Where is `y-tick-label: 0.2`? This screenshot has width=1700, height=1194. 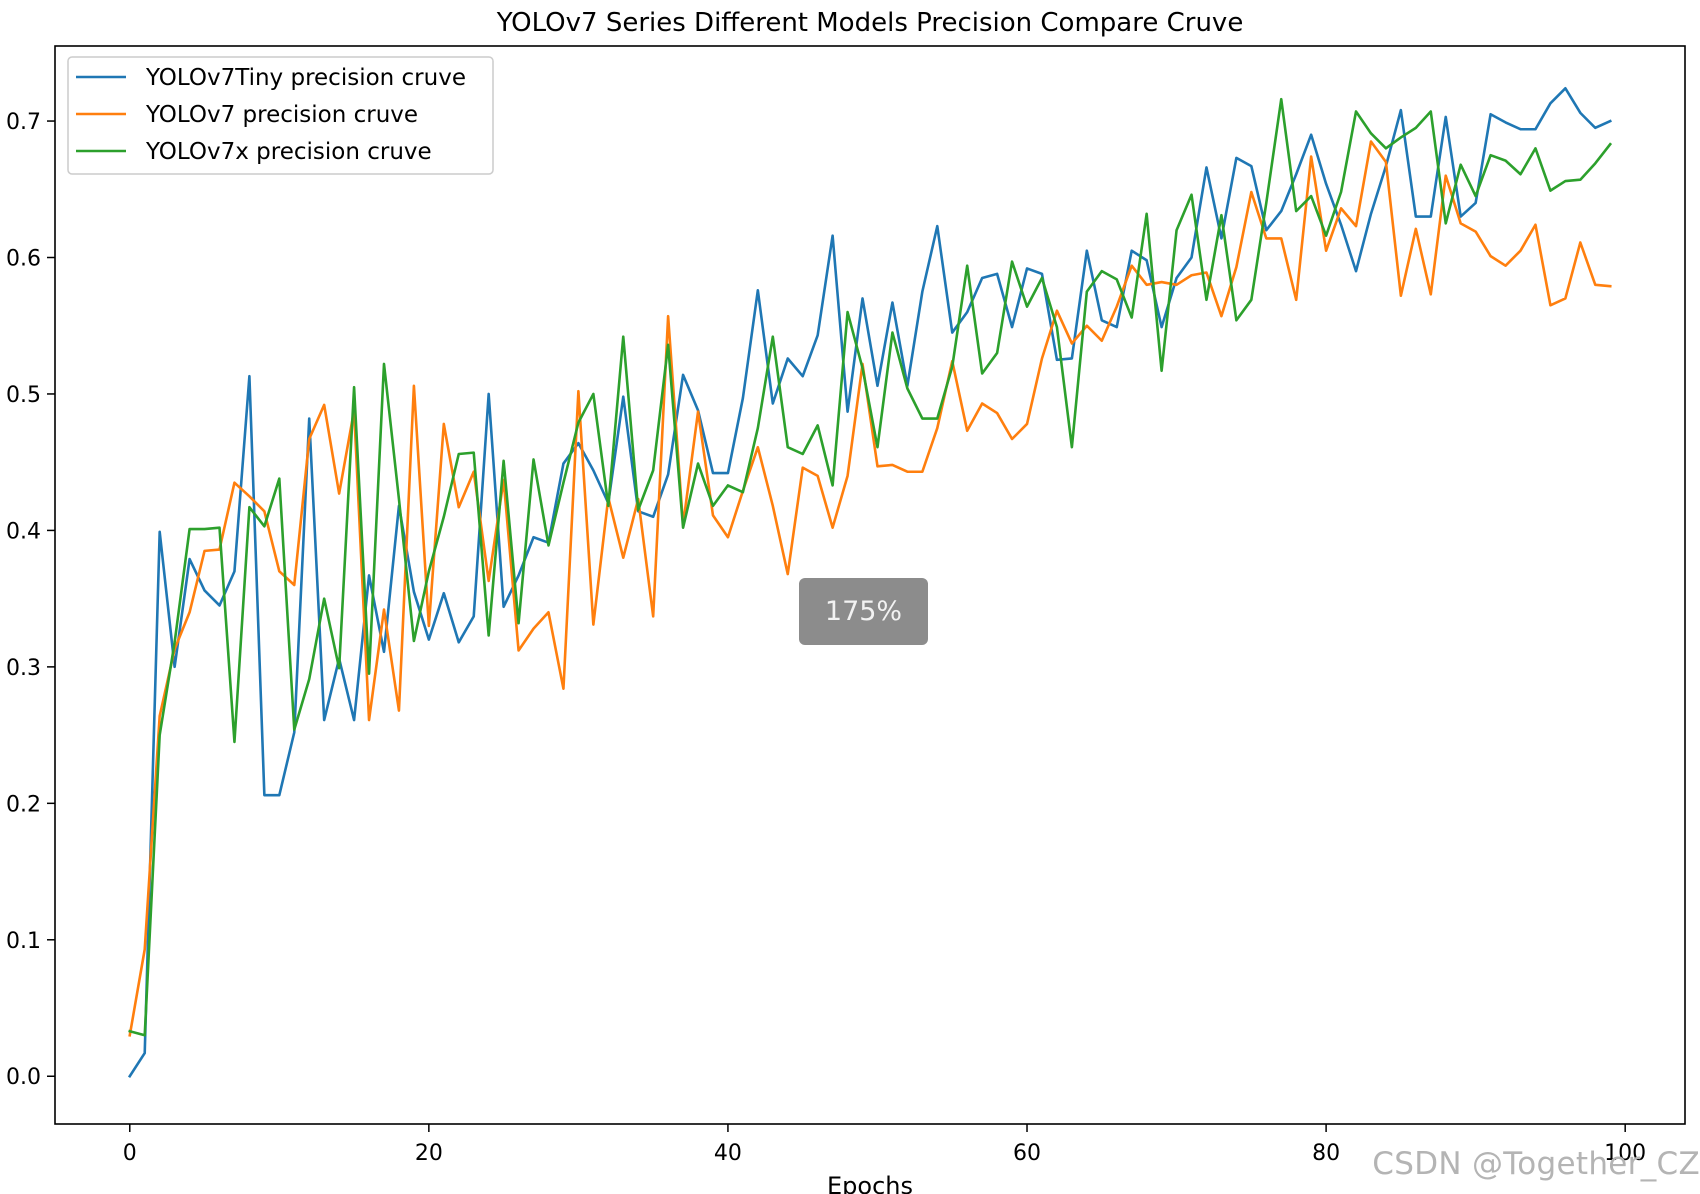
y-tick-label: 0.2 is located at coordinates (23, 804).